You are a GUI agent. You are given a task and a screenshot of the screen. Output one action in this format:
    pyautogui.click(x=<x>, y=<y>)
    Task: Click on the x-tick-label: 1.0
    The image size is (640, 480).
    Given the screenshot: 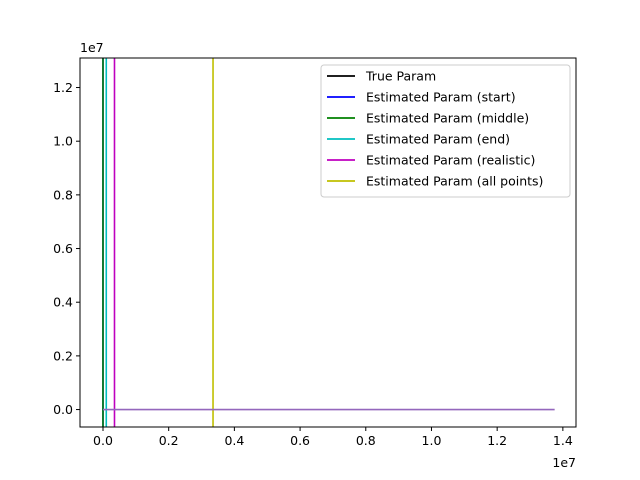 What is the action you would take?
    pyautogui.click(x=432, y=440)
    